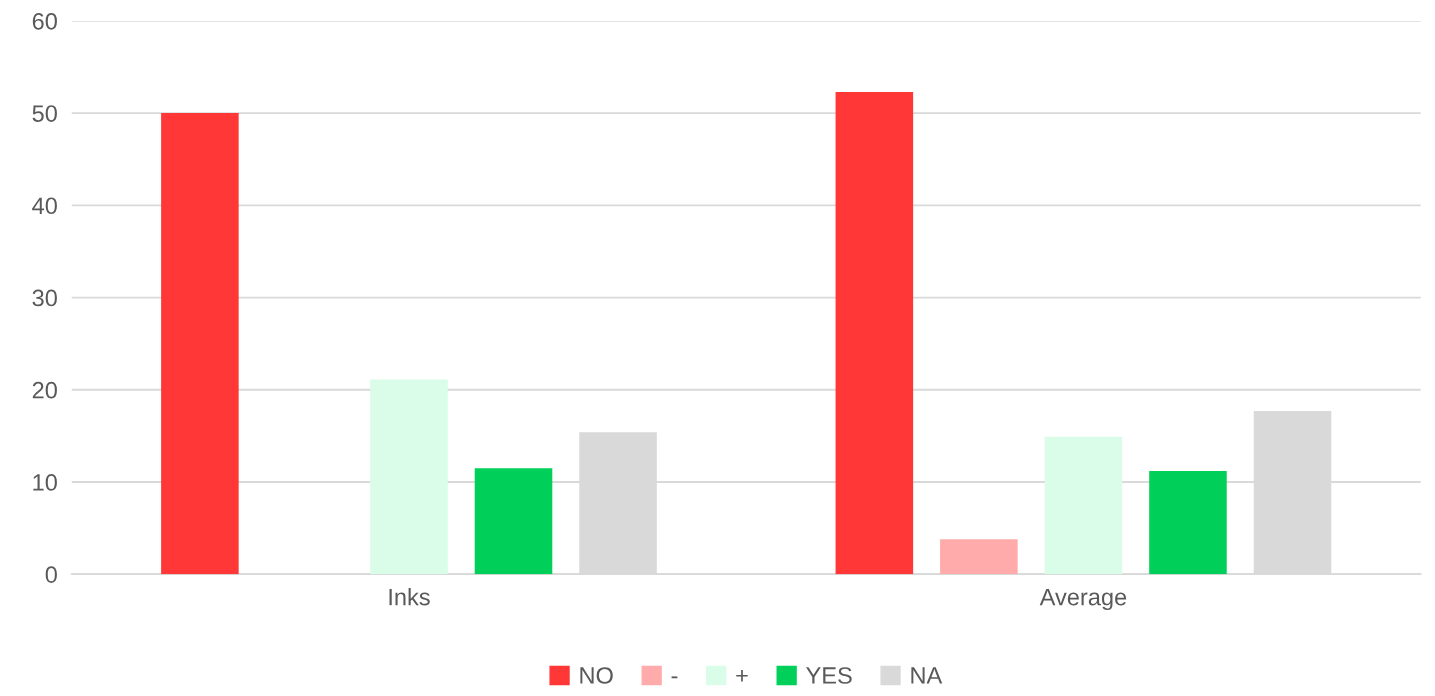 The height and width of the screenshot is (696, 1435). Describe the element at coordinates (44, 298) in the screenshot. I see `y-tick-label: 30` at that location.